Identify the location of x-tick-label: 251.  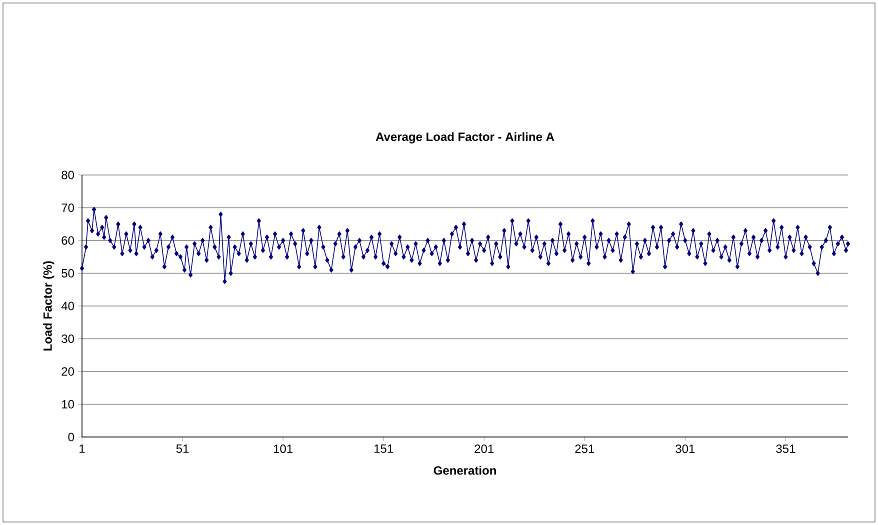
(584, 449).